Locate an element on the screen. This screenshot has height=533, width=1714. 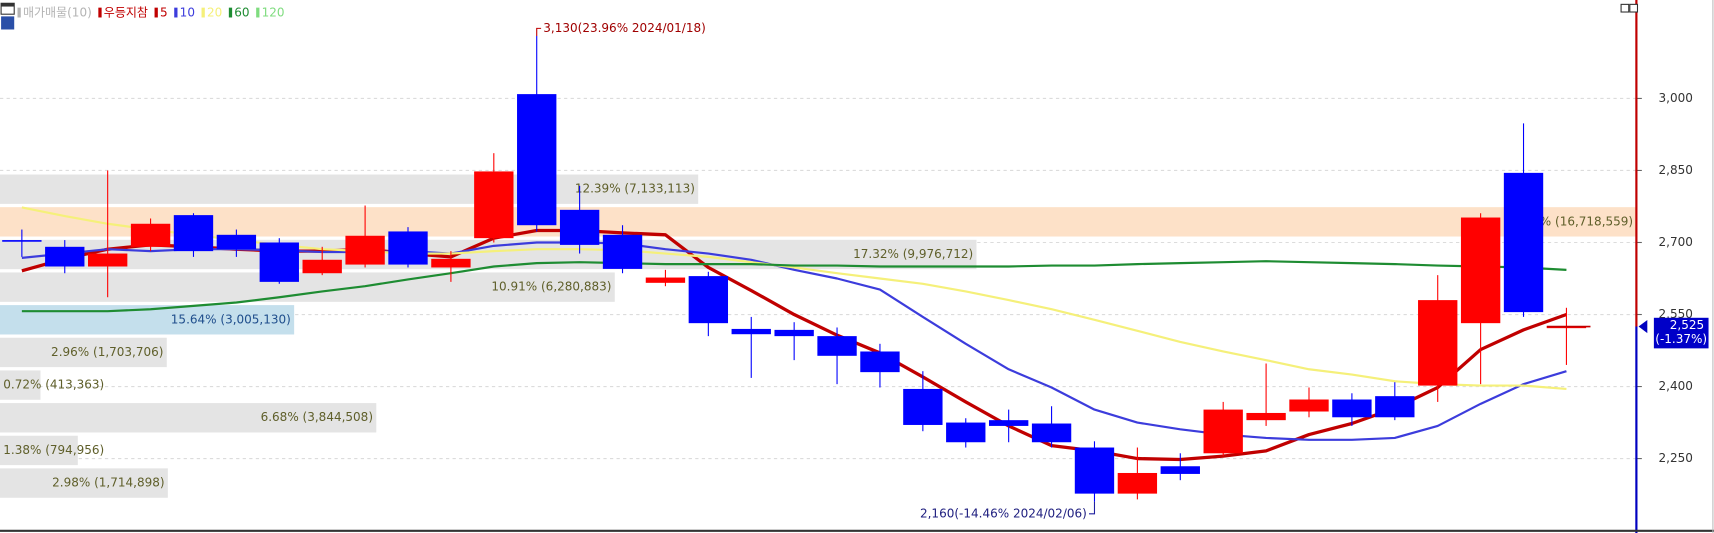
volume-profile-label: 10.91% (6,280,883) is located at coordinates (551, 287).